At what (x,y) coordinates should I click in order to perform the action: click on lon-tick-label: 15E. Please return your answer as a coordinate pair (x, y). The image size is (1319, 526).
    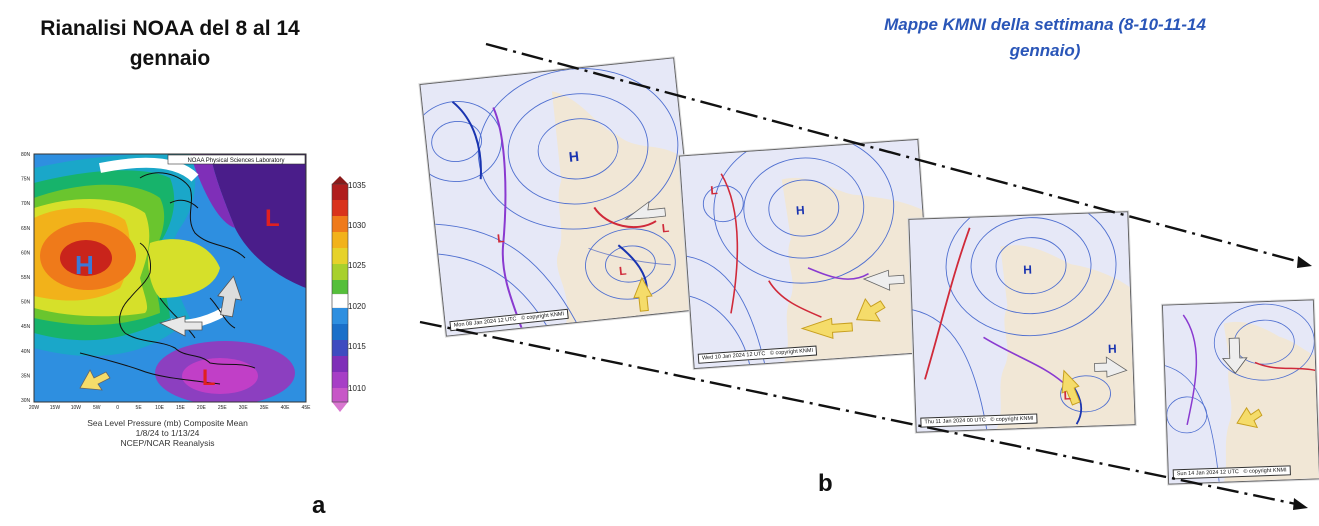
    Looking at the image, I should click on (181, 408).